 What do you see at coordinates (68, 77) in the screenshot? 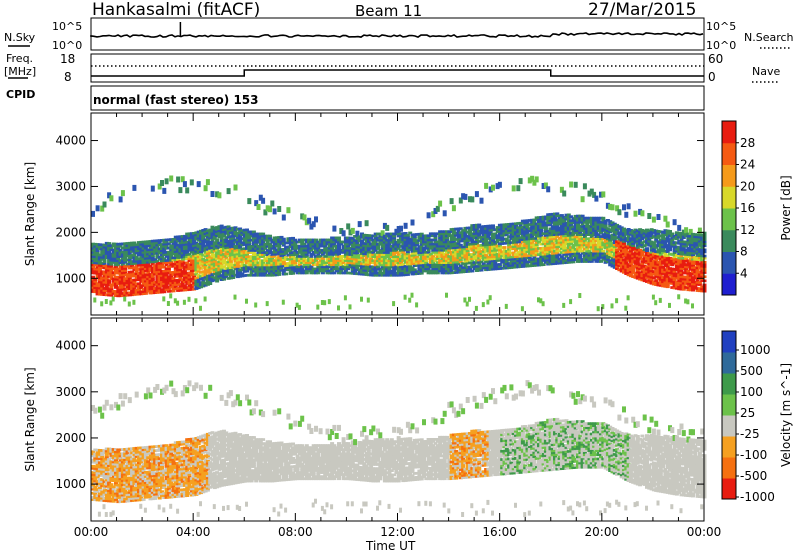
I see `freq-tick-bottom: 8` at bounding box center [68, 77].